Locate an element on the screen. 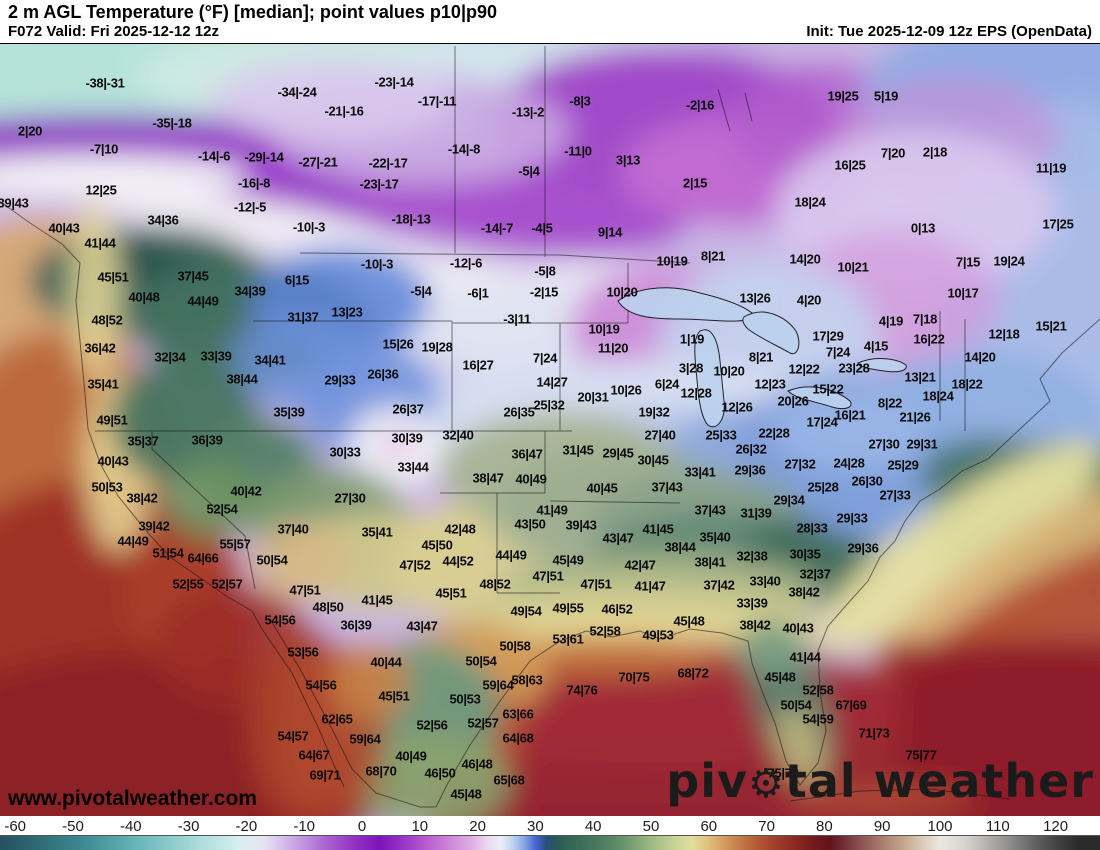 This screenshot has height=850, width=1100. great-lakes is located at coordinates (762, 357).